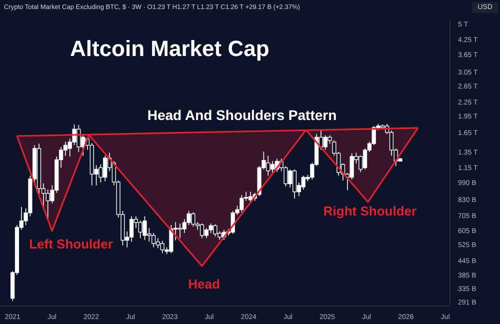 This screenshot has height=324, width=500. Describe the element at coordinates (71, 244) in the screenshot. I see `annotation: Left Shoulder` at that location.